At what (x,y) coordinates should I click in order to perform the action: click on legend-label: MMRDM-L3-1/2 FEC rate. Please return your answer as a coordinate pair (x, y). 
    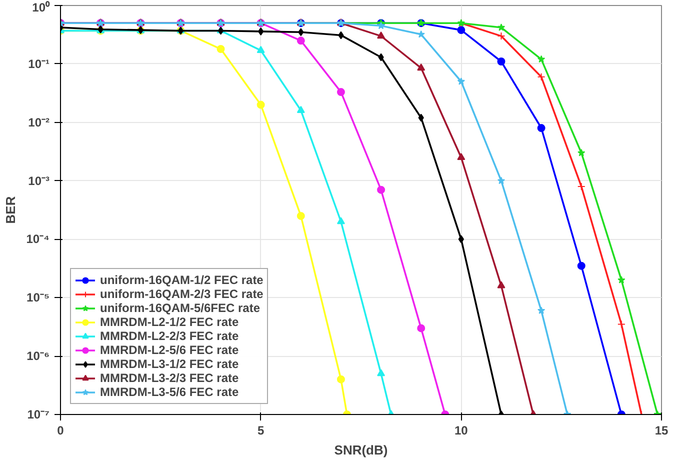
    Looking at the image, I should click on (169, 364).